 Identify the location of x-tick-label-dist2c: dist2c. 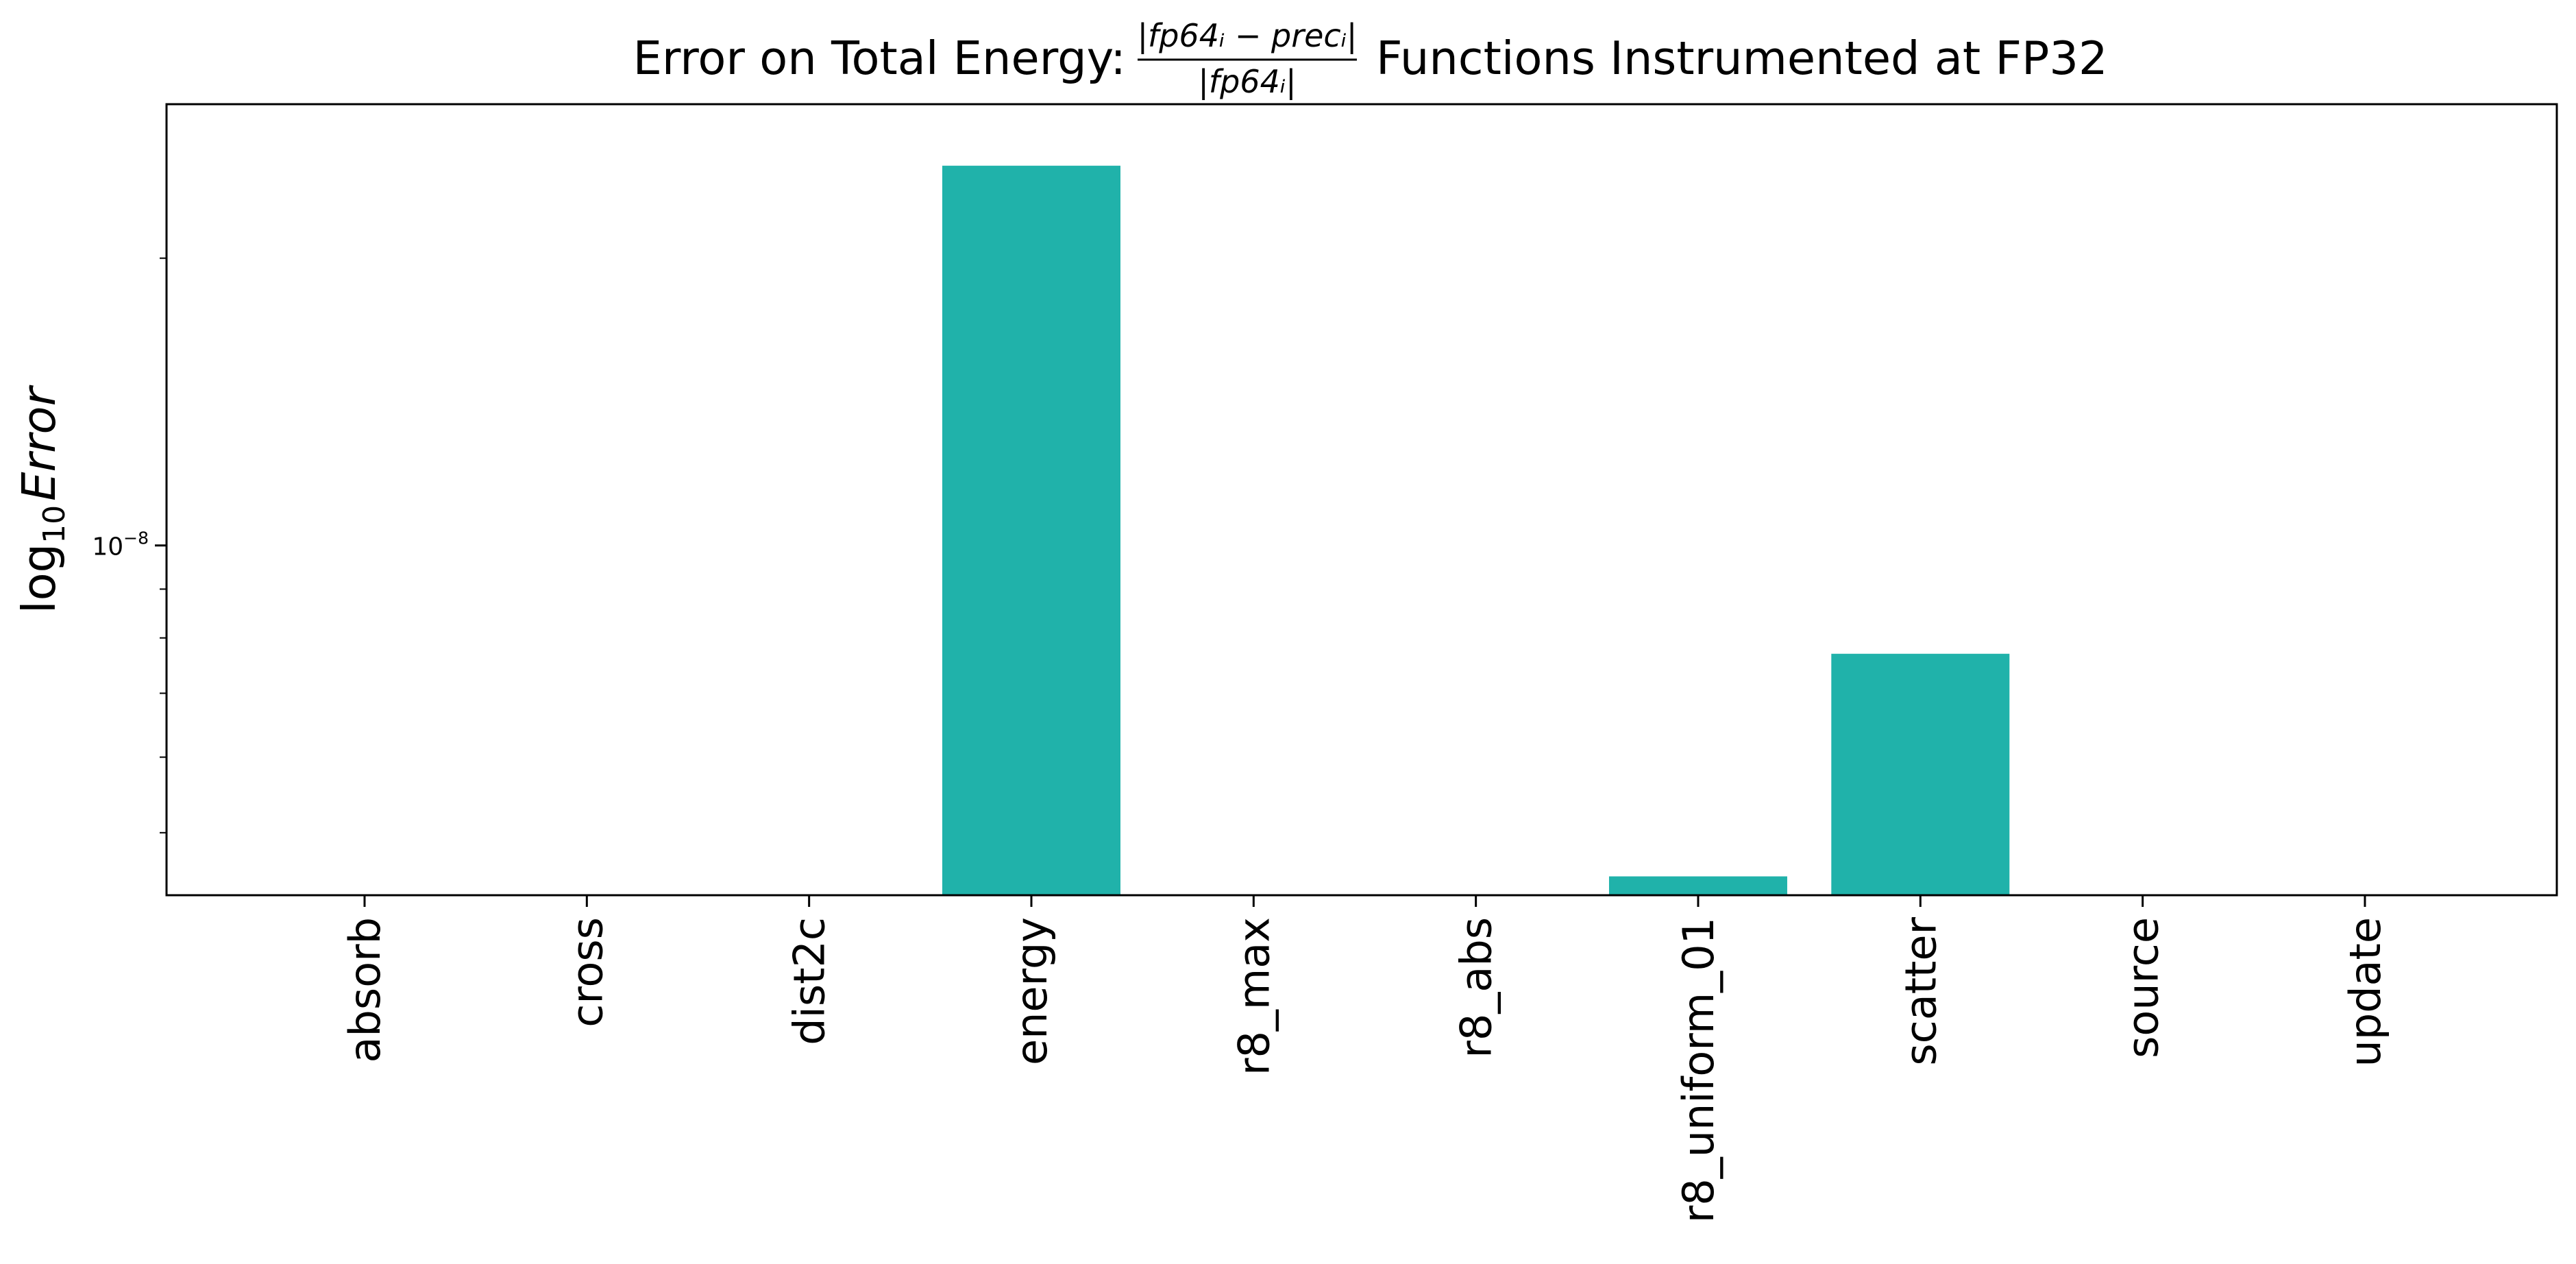
(810, 981).